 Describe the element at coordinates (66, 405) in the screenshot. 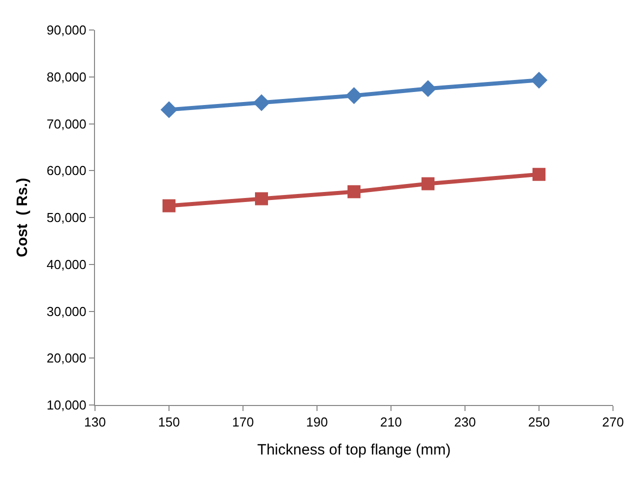

I see `y-tick-label: 10,000` at that location.